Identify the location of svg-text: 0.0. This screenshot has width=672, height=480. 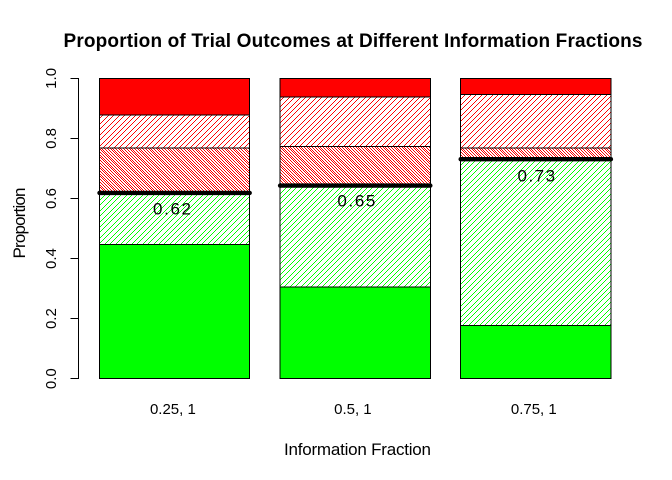
(51, 378).